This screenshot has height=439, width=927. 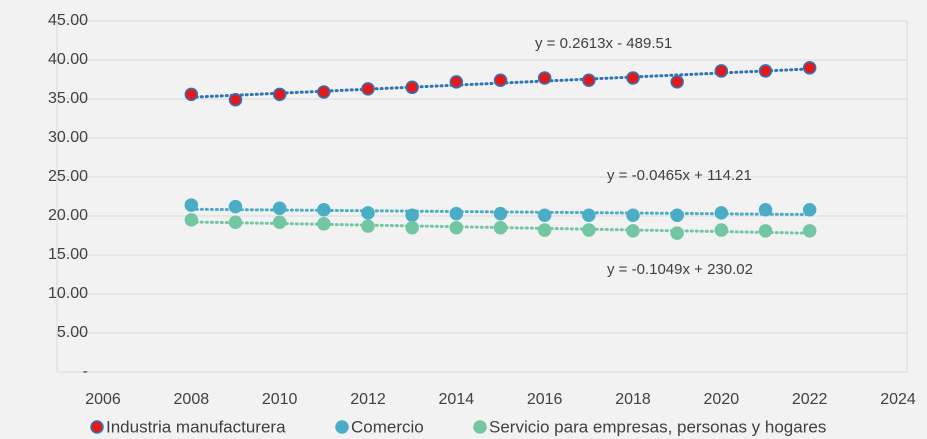 What do you see at coordinates (68, 254) in the screenshot?
I see `y-tick-label: 15.00` at bounding box center [68, 254].